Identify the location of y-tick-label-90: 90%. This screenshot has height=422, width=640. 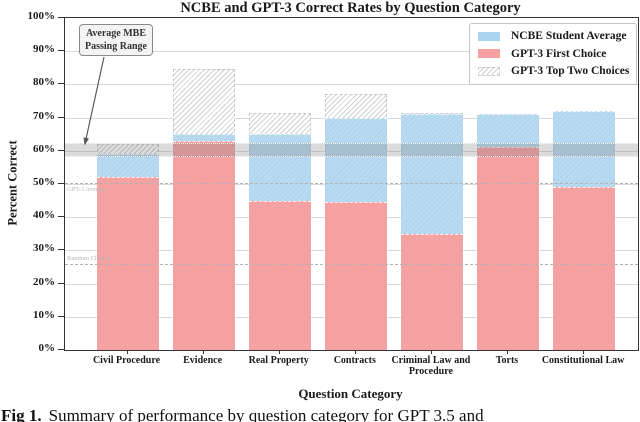
(44, 49).